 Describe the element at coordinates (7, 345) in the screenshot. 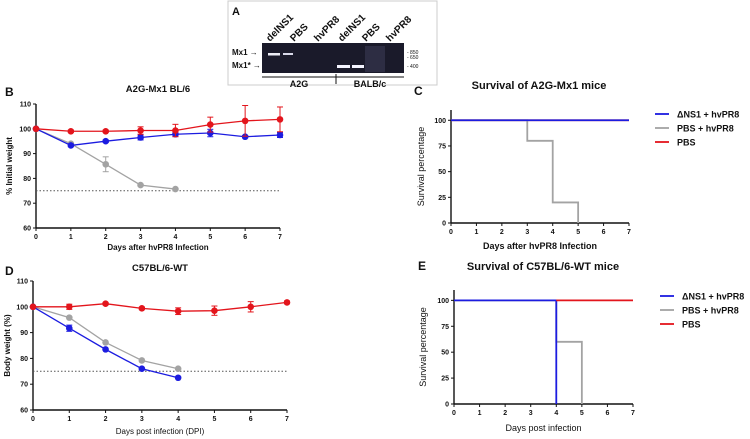

I see `y-axis-label: Body weight (%)` at that location.